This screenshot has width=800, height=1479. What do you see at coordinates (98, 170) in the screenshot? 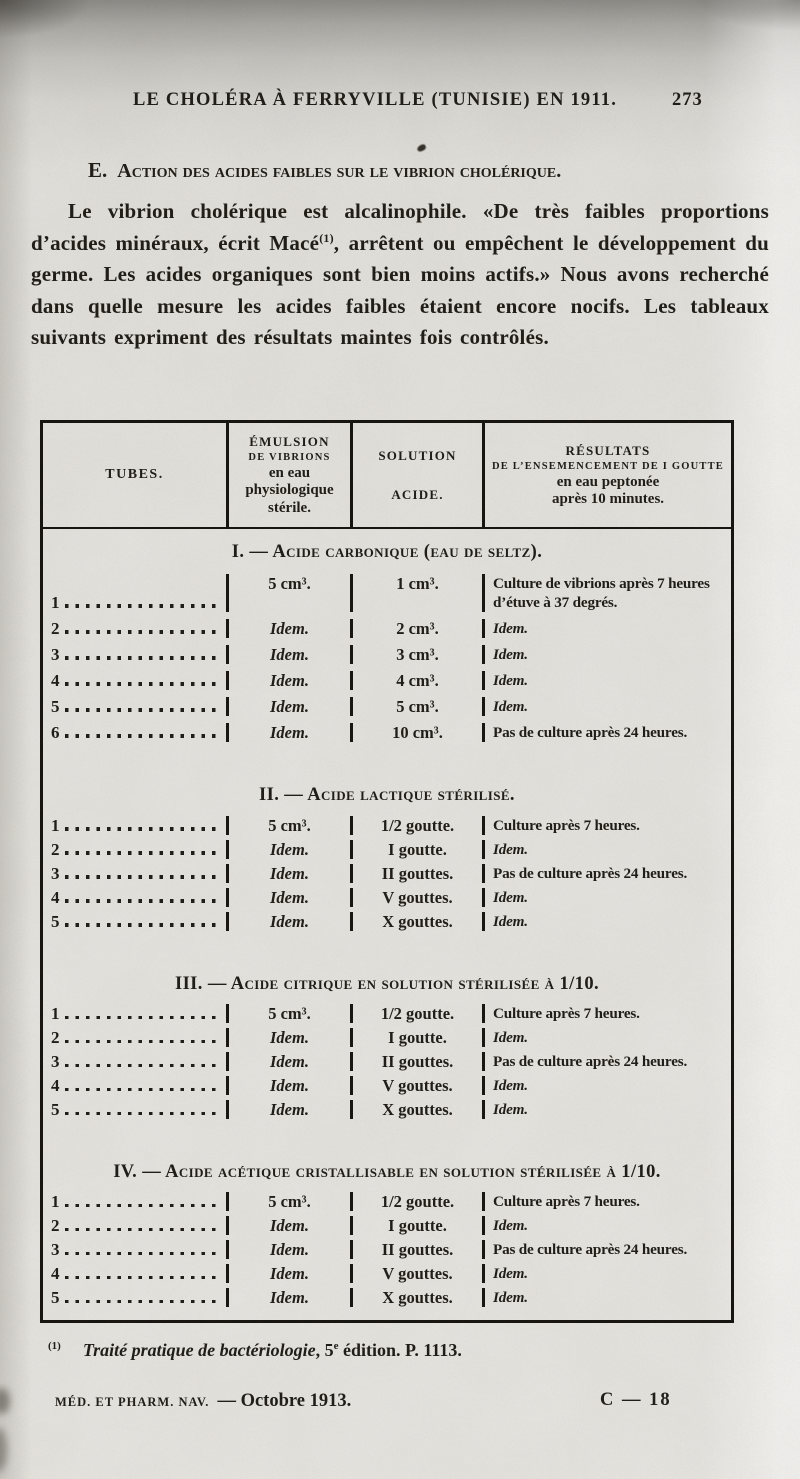
I see `section-letter: E.` at bounding box center [98, 170].